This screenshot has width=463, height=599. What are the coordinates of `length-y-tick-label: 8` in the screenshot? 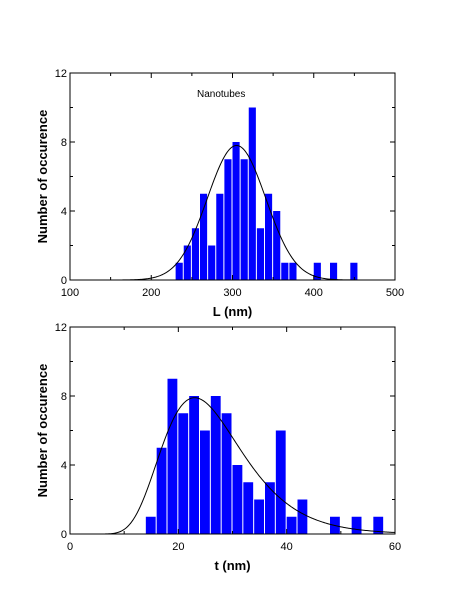 It's located at (64, 143).